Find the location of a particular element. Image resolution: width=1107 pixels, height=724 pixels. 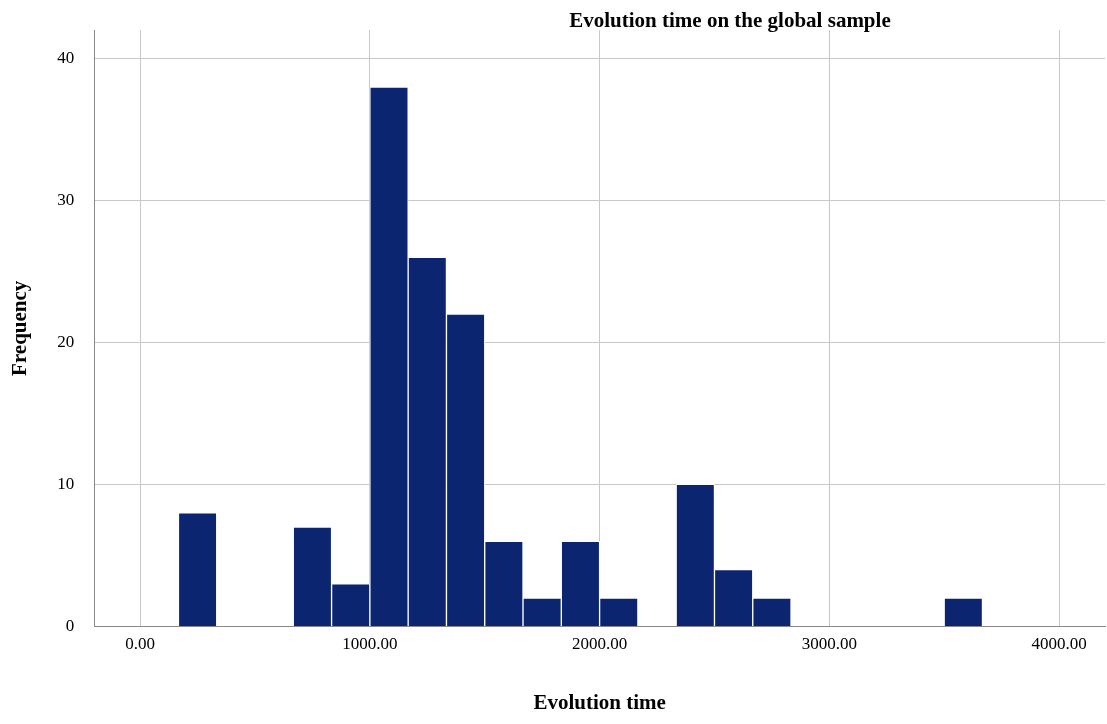

y-tick-label: 10 is located at coordinates (66, 483).